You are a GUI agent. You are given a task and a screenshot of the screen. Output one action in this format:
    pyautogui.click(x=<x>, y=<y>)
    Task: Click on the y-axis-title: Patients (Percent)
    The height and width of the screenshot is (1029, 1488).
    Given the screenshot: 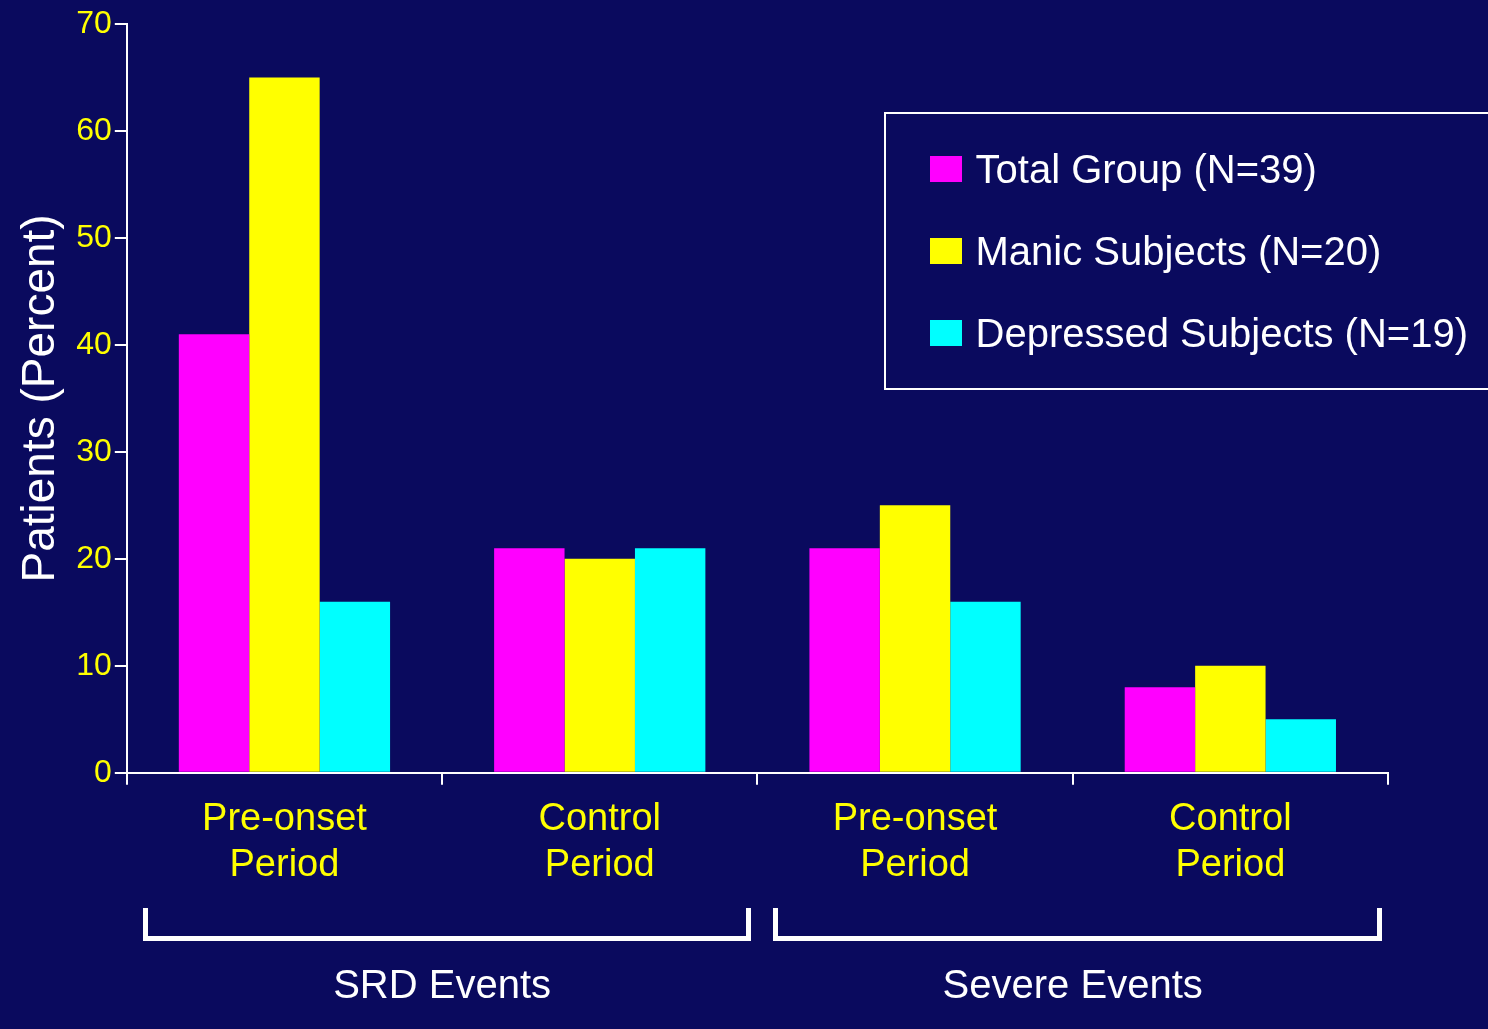 What is the action you would take?
    pyautogui.click(x=38, y=398)
    